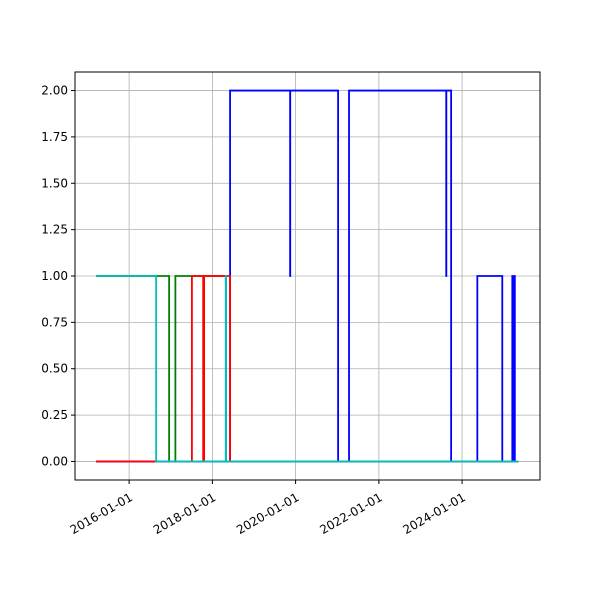  I want to click on x-tick-label: 2022-01-01, so click(350, 513).